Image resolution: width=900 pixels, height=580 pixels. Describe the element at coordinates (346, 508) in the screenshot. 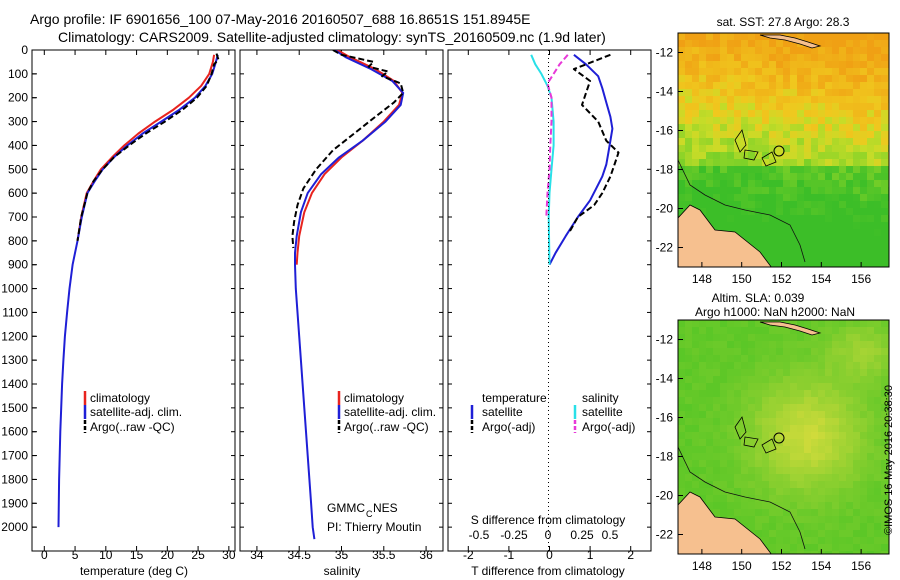

I see `gmmc-text: GMMC` at that location.